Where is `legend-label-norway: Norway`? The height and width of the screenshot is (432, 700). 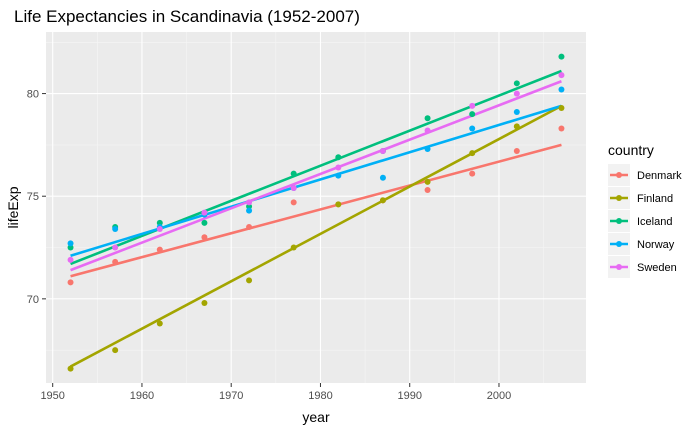 legend-label-norway: Norway is located at coordinates (656, 245).